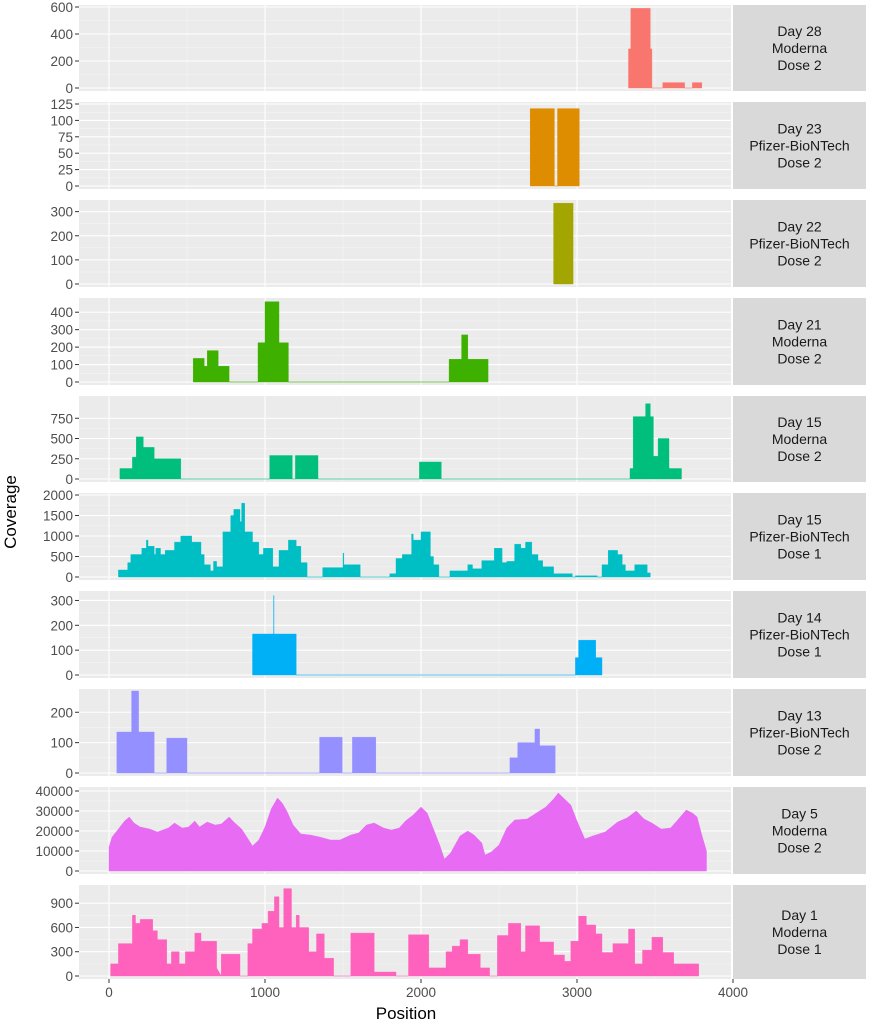 The height and width of the screenshot is (1029, 869). I want to click on facet-strip-label: Day 23, so click(799, 129).